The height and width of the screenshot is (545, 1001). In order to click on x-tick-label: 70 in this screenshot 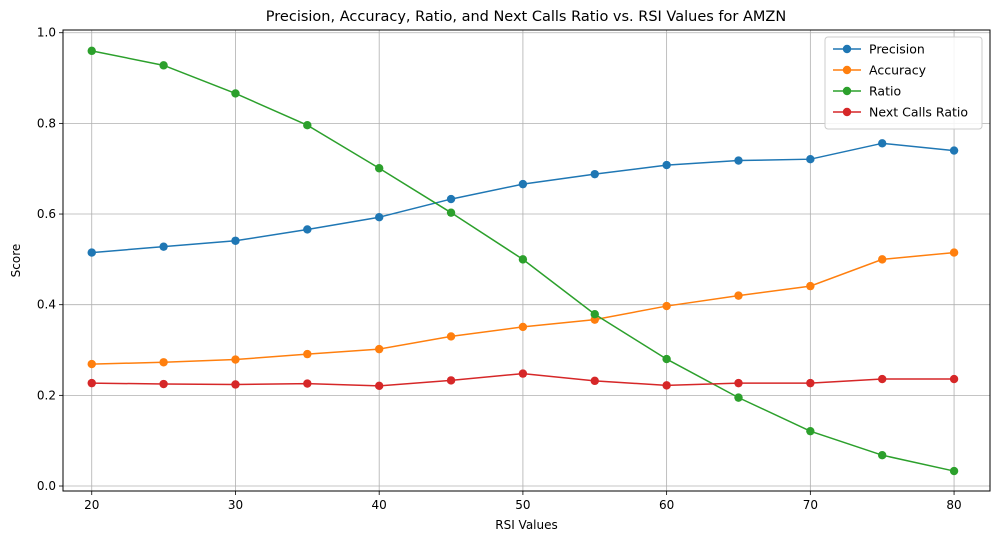, I will do `click(810, 505)`.